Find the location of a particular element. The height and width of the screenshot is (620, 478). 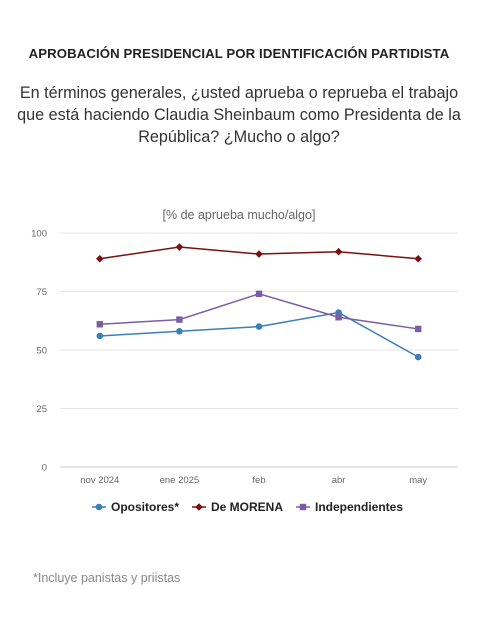

legend-label: Independientes is located at coordinates (359, 507).